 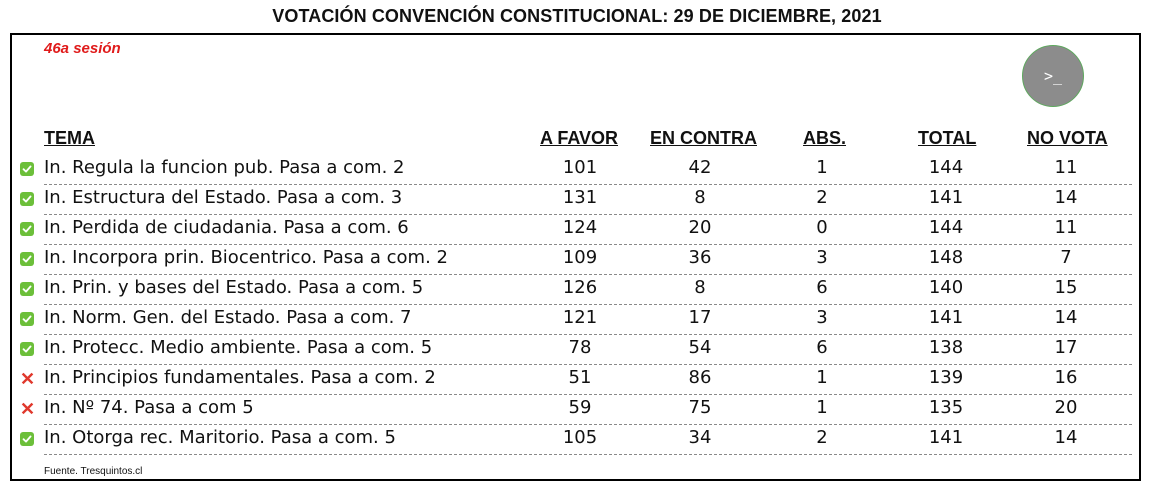 What do you see at coordinates (700, 317) in the screenshot?
I see `row-en-contra: 17` at bounding box center [700, 317].